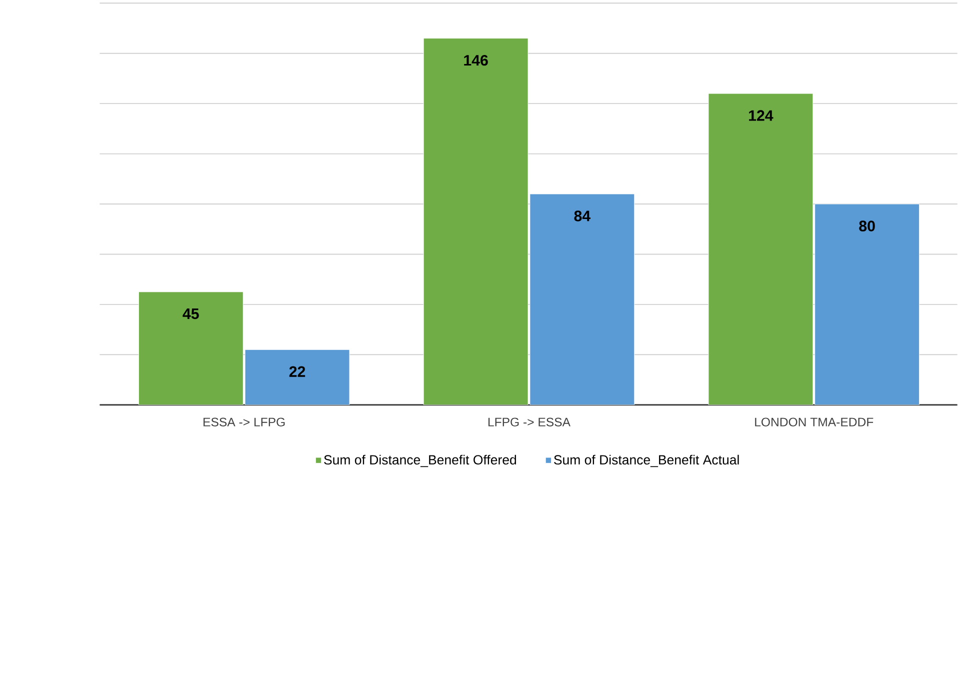  I want to click on data-label: 84, so click(582, 216).